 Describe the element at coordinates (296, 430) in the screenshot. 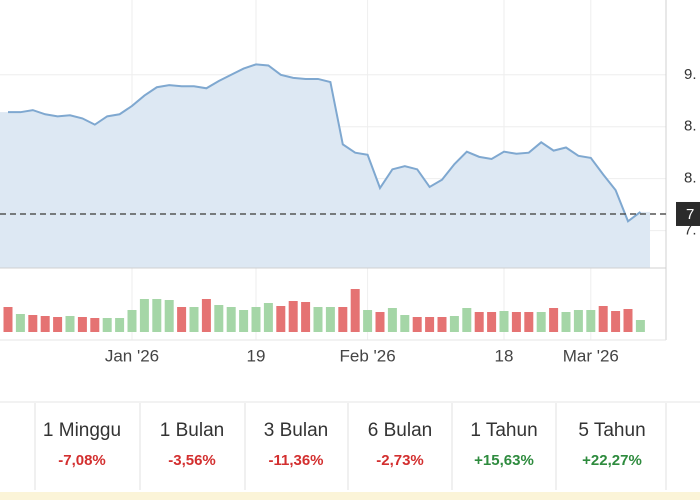

I see `period-label: 3 Bulan` at that location.